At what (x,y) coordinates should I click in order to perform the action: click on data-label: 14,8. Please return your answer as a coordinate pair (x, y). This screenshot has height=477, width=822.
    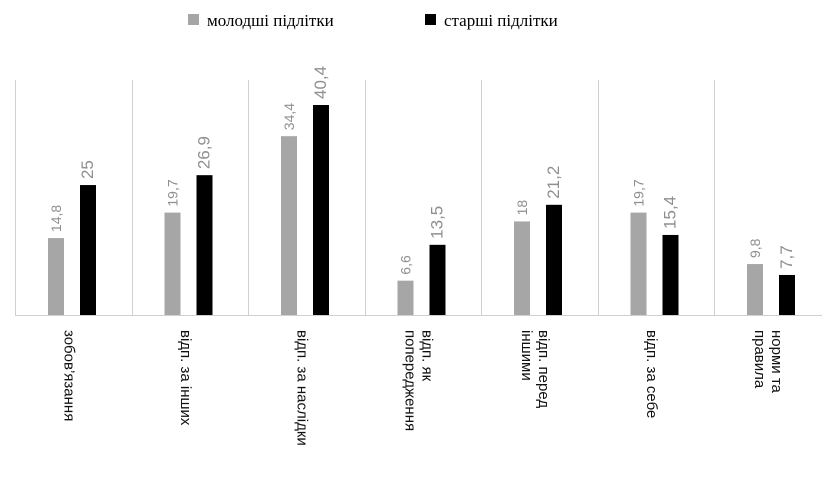
    Looking at the image, I should click on (56, 218).